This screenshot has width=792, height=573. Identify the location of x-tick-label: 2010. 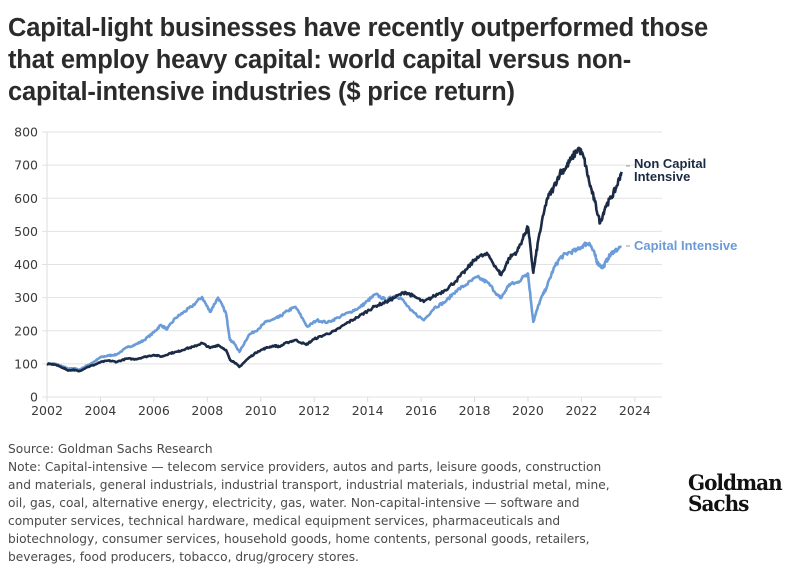
(261, 410).